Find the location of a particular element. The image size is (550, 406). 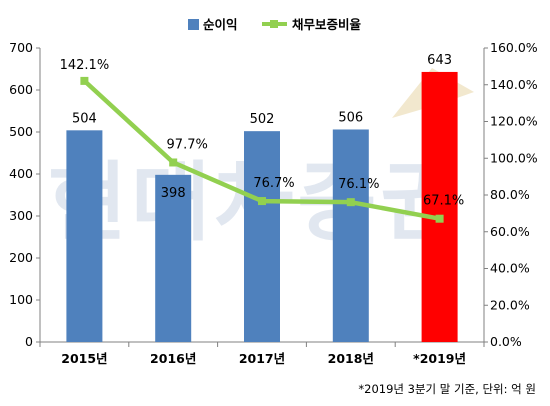

x-tick-label: 2015년 is located at coordinates (84, 358).